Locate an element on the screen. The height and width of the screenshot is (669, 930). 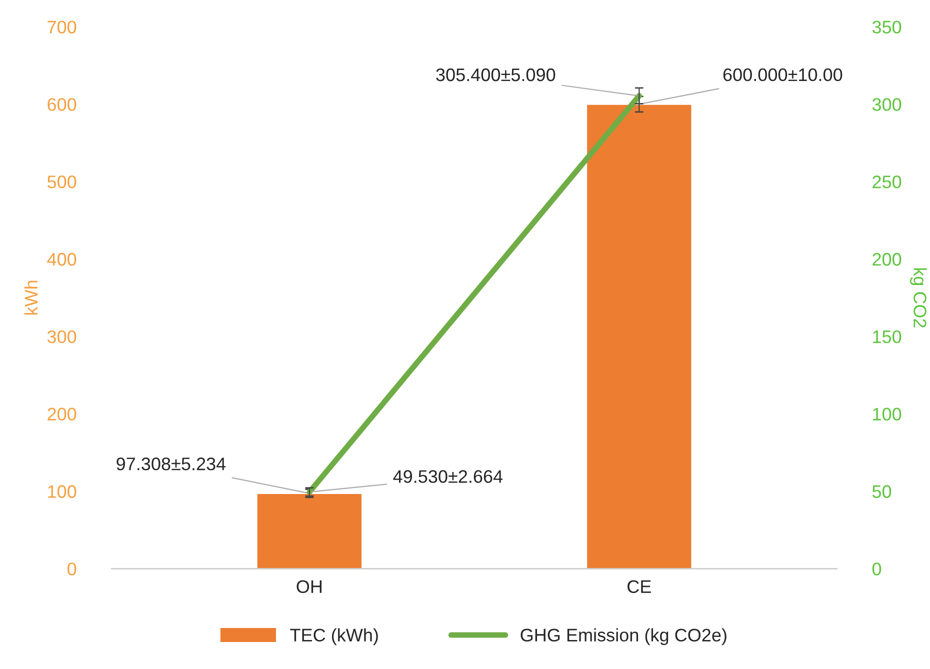
y-tick-label: 0 is located at coordinates (72, 569).